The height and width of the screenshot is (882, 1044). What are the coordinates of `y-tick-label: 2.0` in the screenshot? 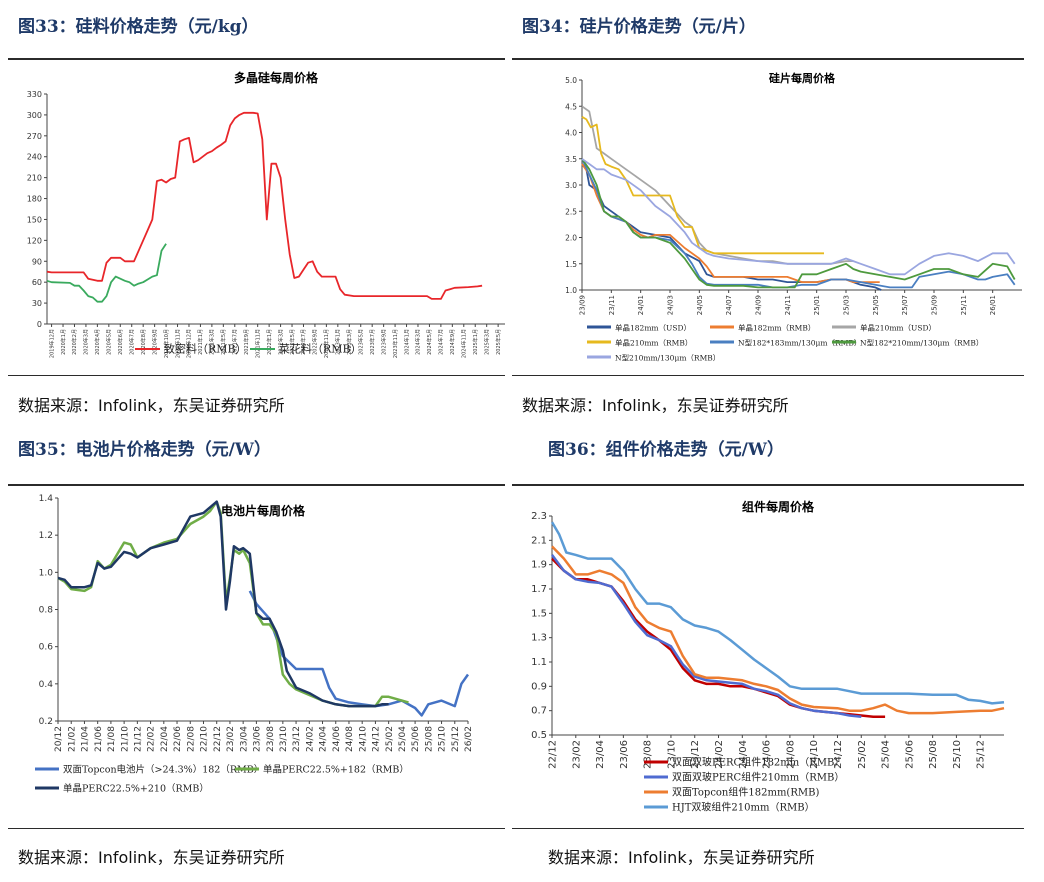 It's located at (571, 238).